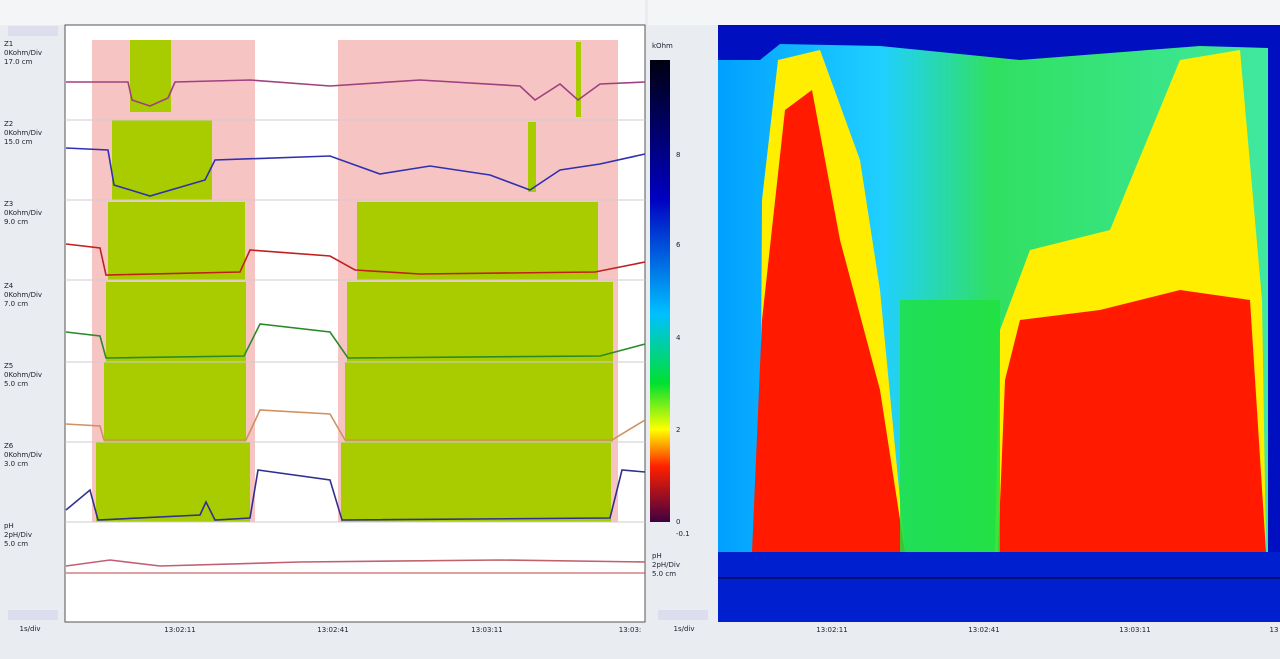 This screenshot has height=659, width=1280. I want to click on time-label: 13:03:, so click(630, 630).